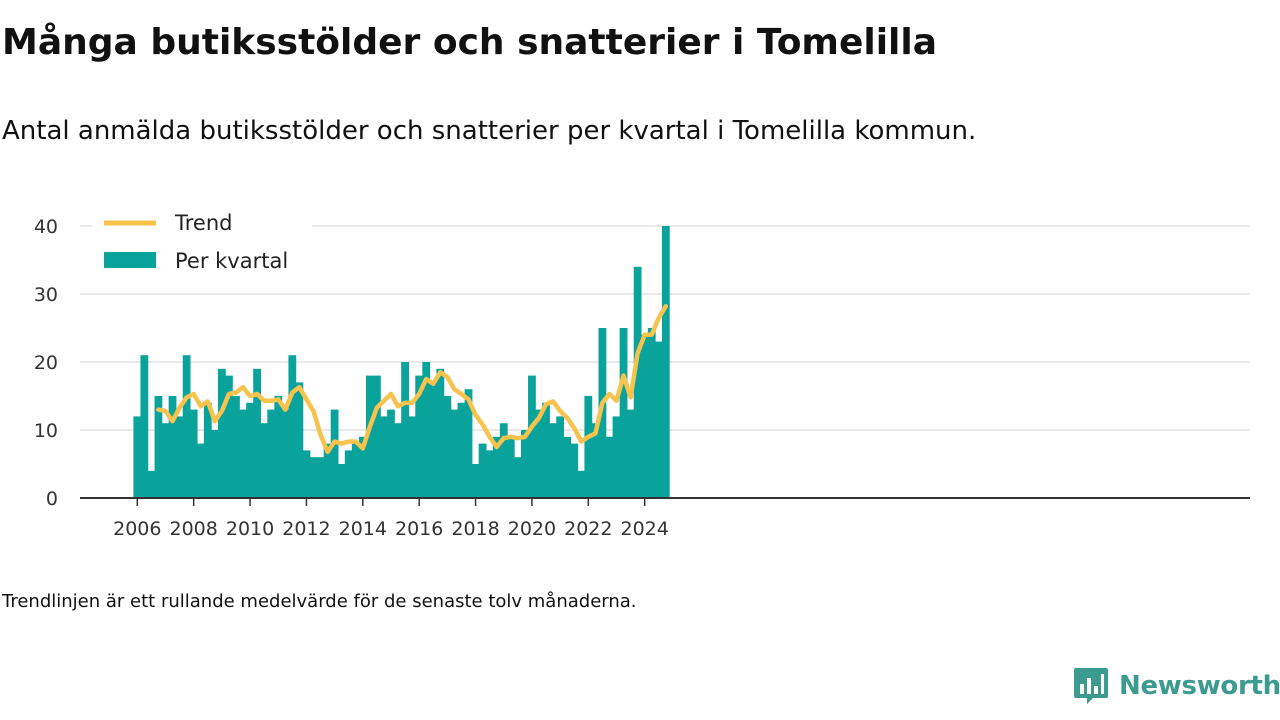  Describe the element at coordinates (588, 529) in the screenshot. I see `x-tick-label: 2022` at that location.